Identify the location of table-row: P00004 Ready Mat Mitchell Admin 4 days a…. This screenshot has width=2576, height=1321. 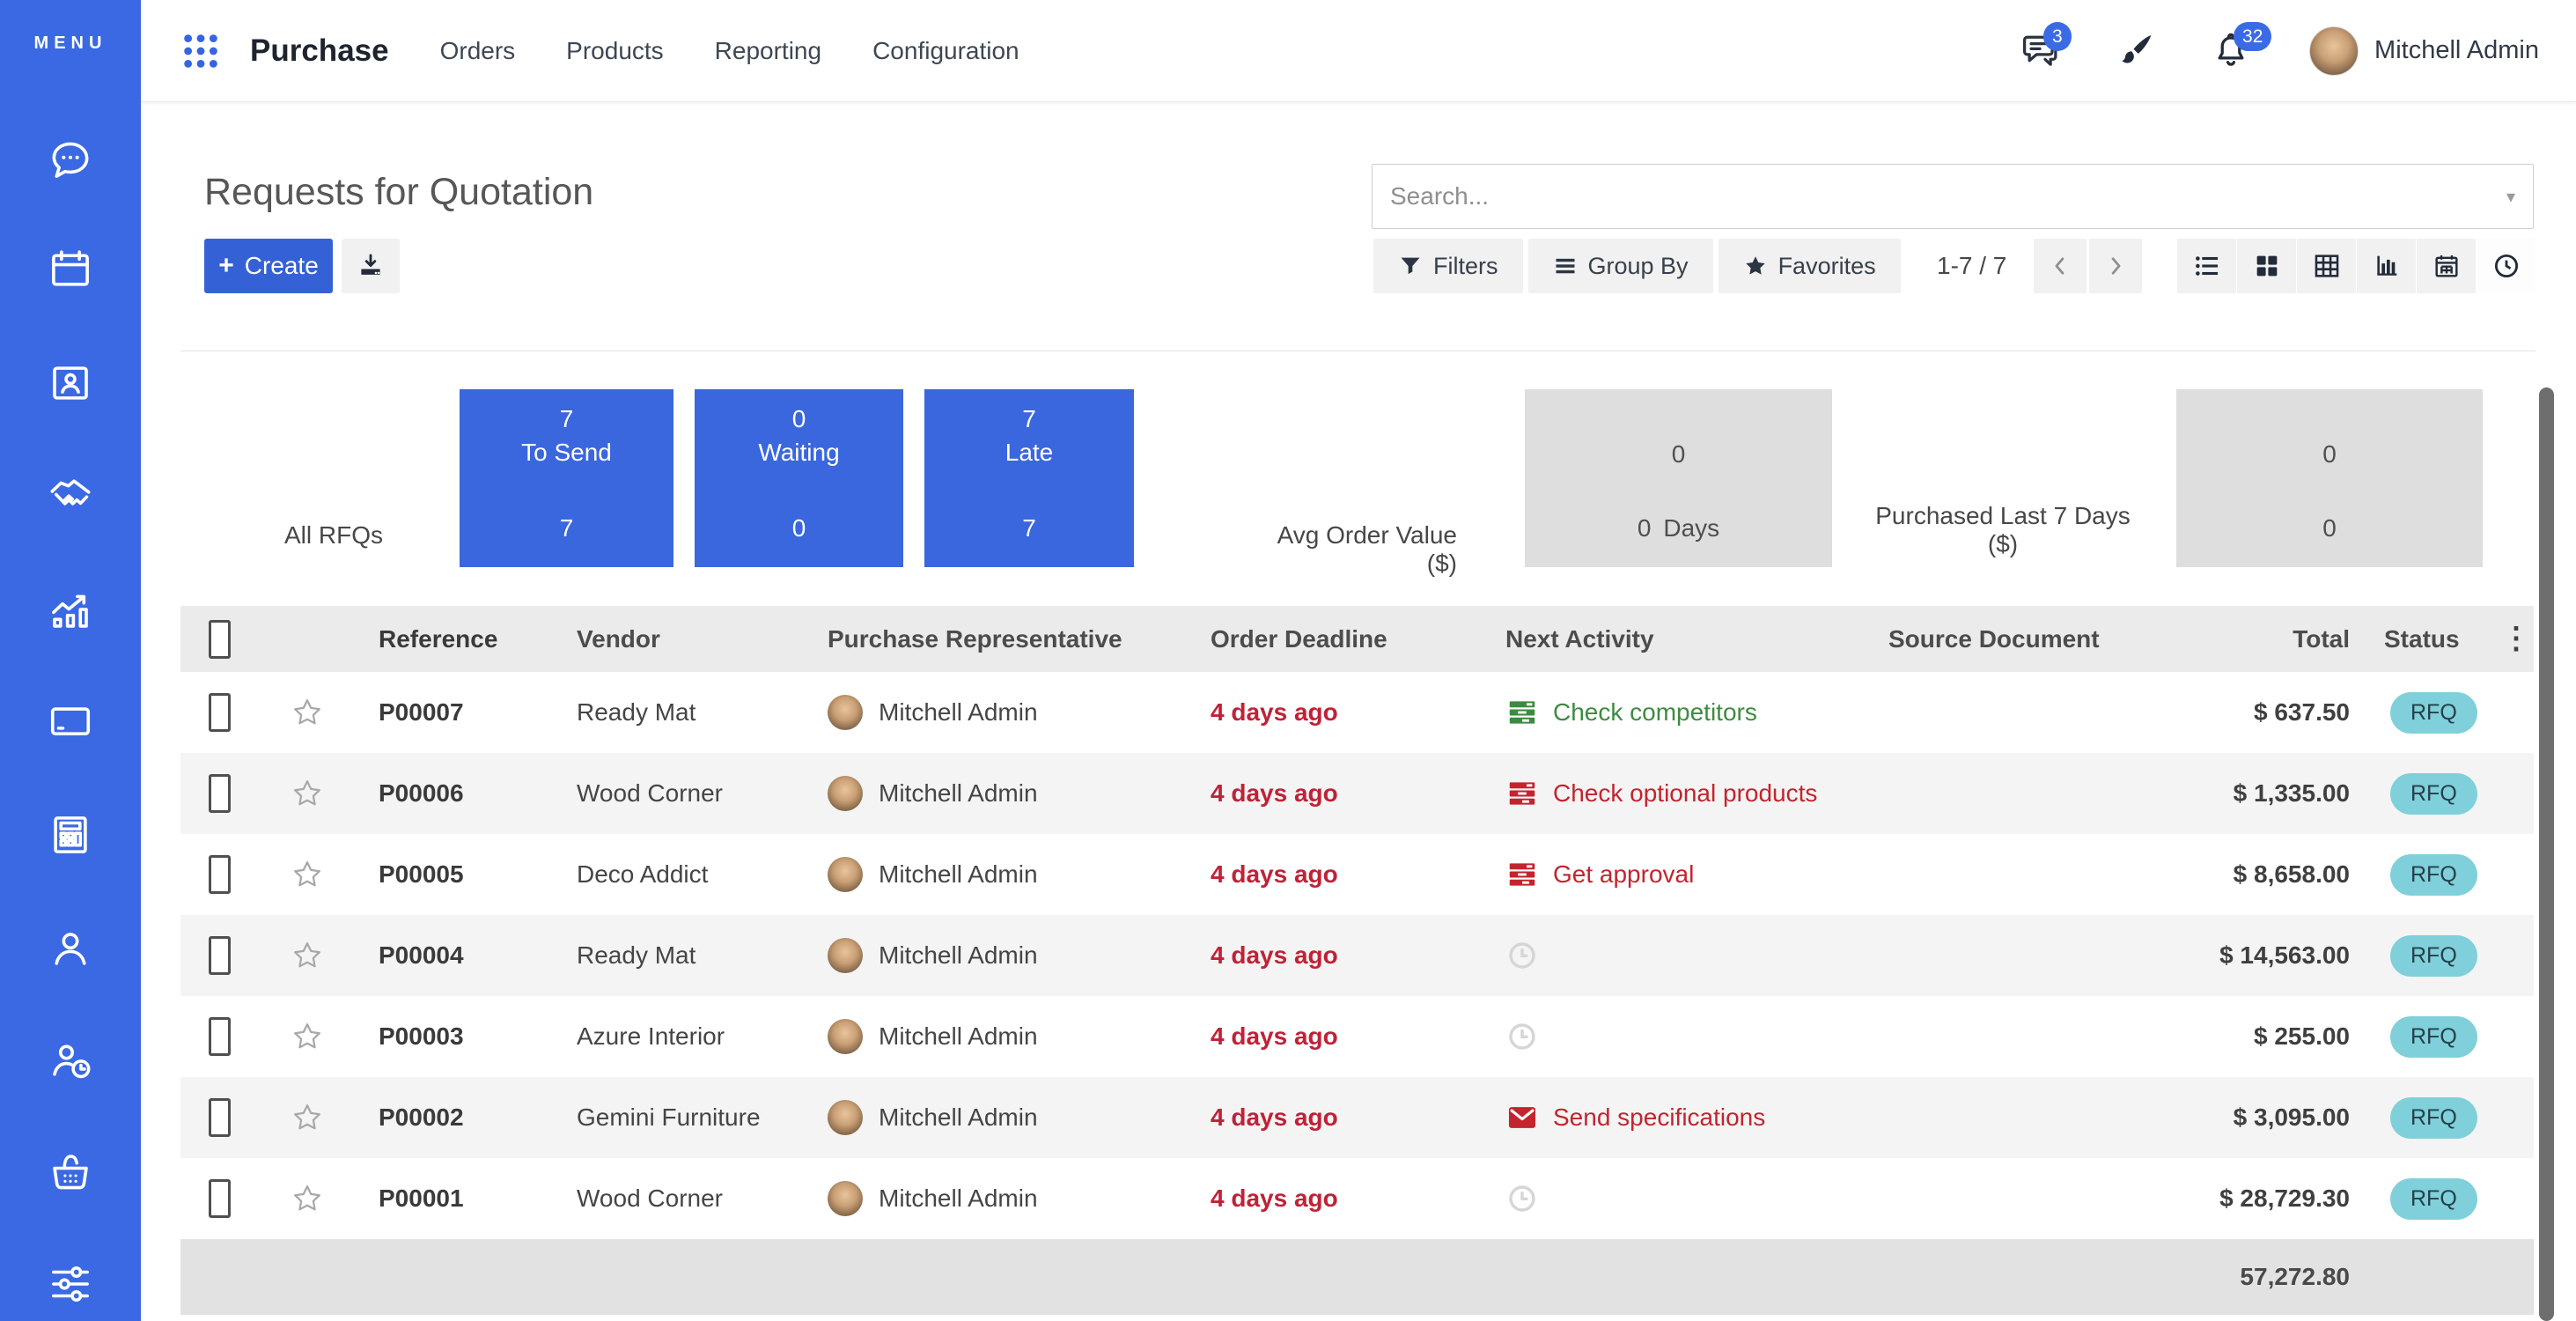
(1357, 956).